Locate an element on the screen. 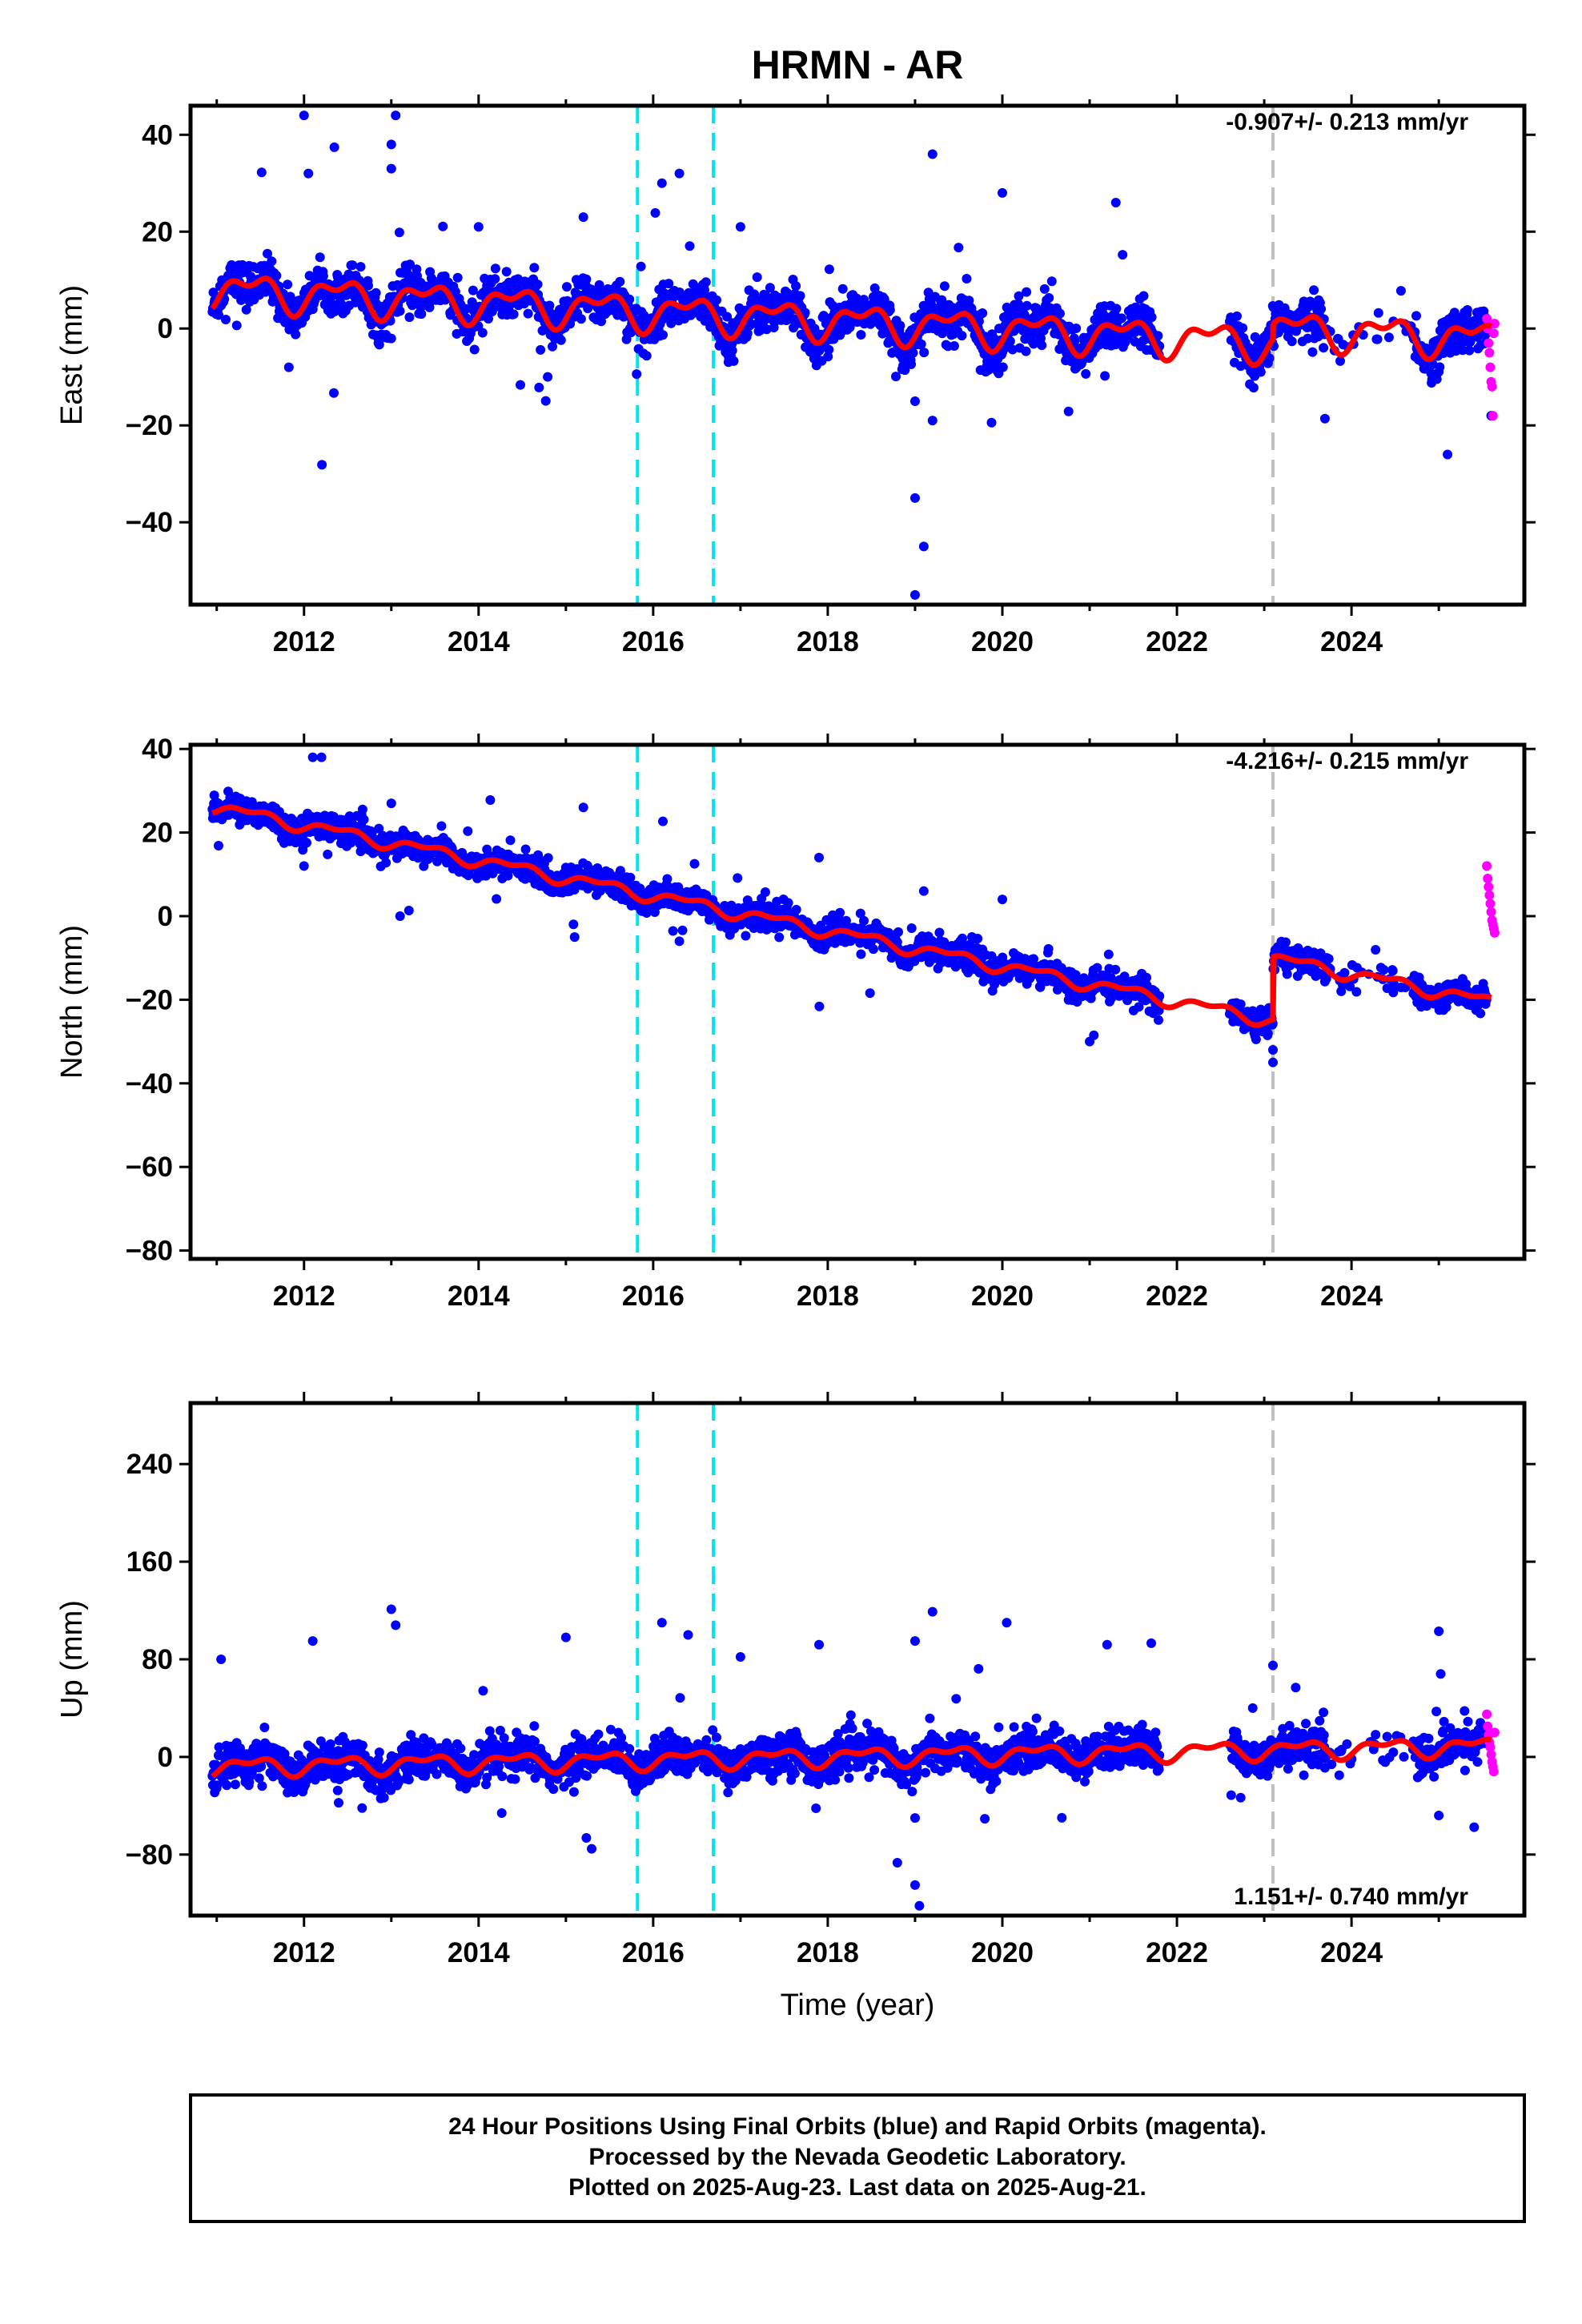 Image resolution: width=1582 pixels, height=2324 pixels. x-tick-label: 2024 is located at coordinates (1352, 1953).